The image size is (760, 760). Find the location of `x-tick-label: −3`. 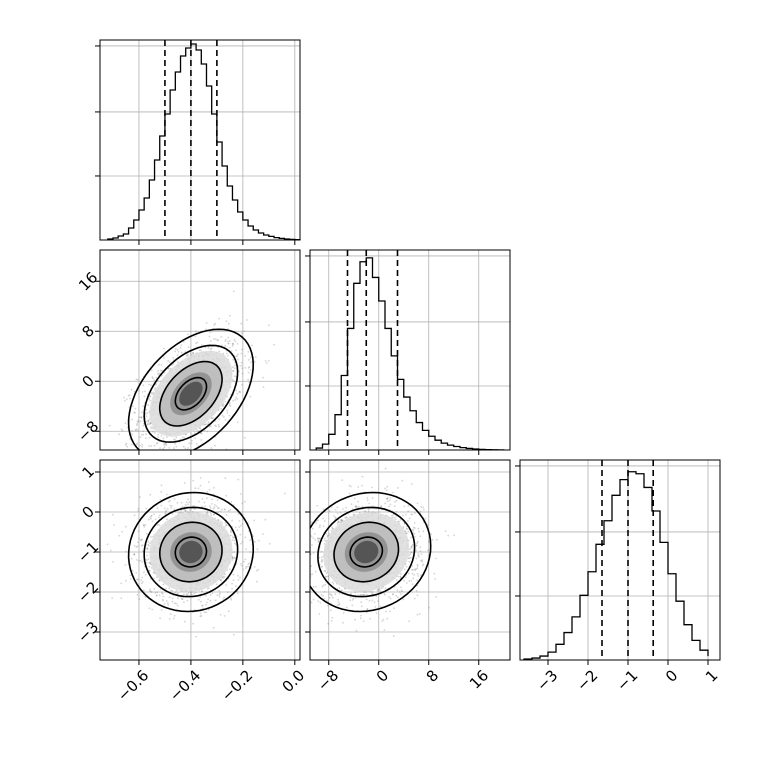

x-tick-label: −3 is located at coordinates (547, 680).